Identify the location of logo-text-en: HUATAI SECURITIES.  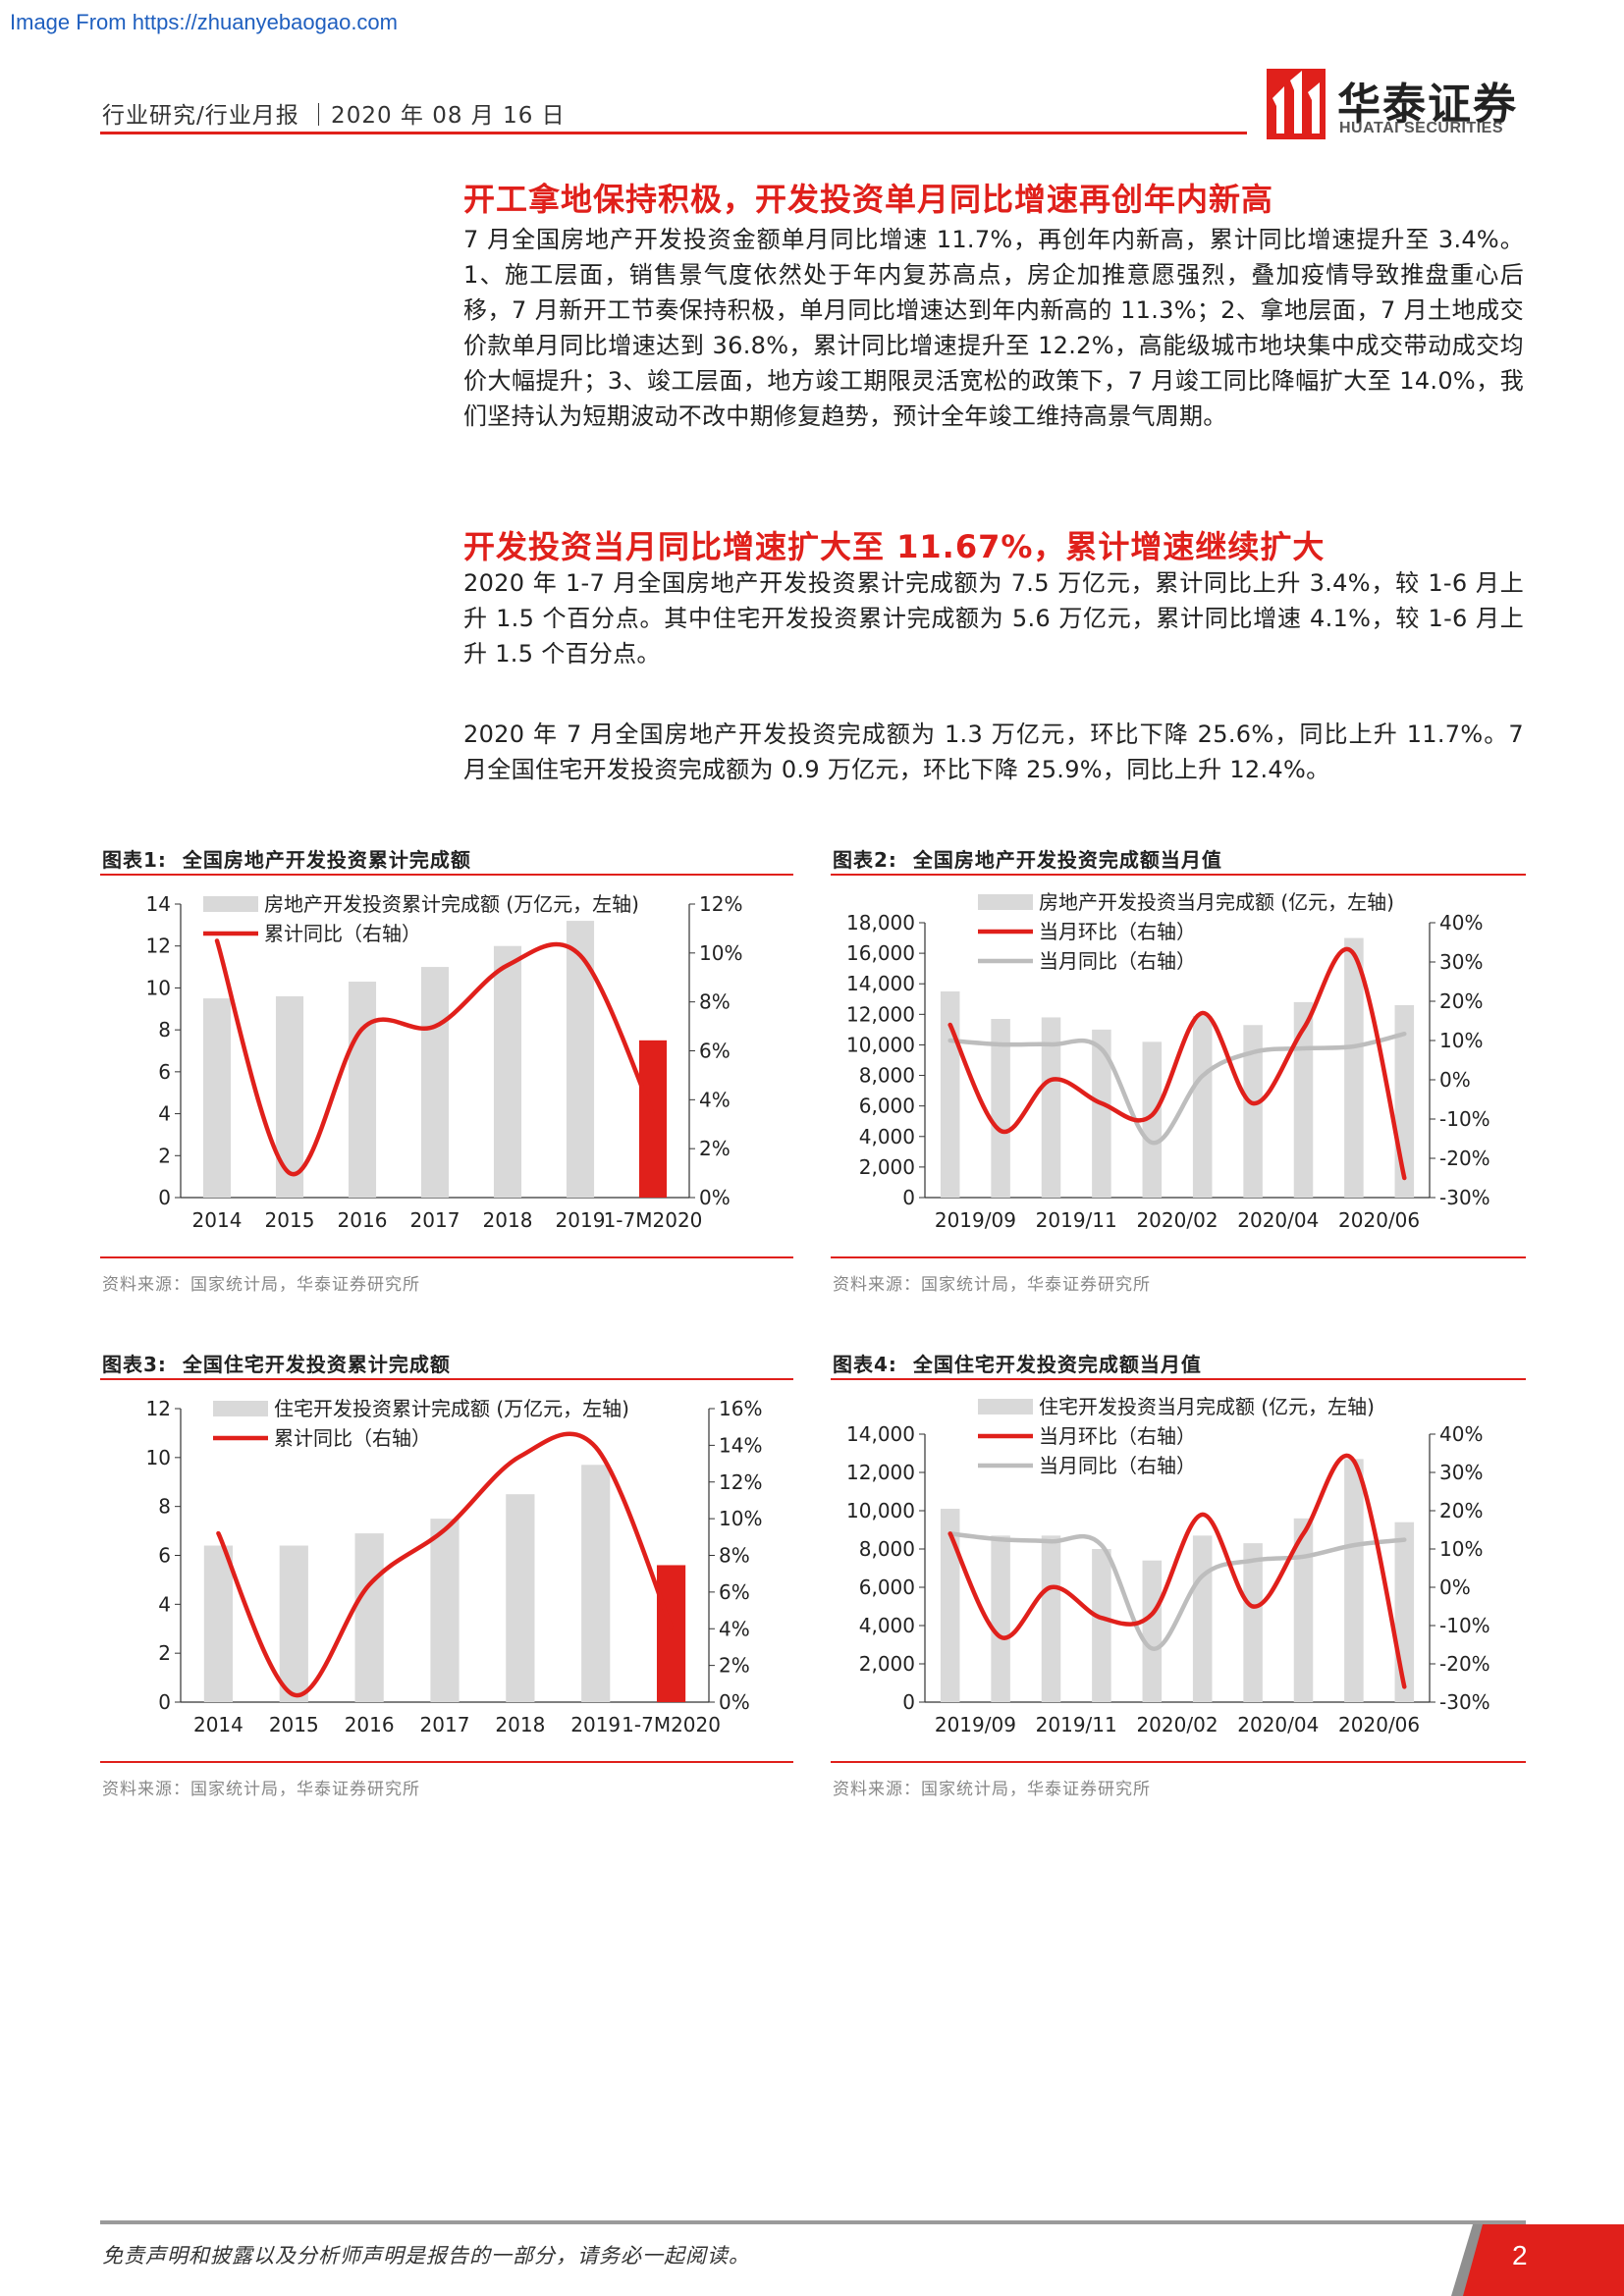
(1421, 128).